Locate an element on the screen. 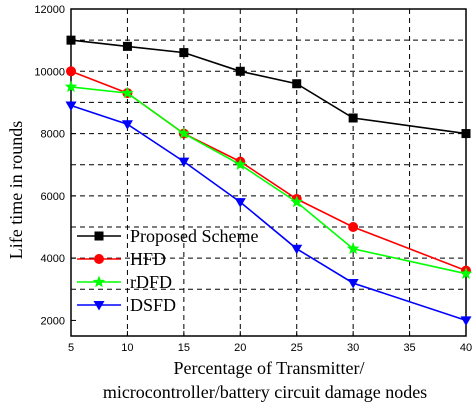 The height and width of the screenshot is (408, 474). y-axis-label: Life time in rounds is located at coordinates (16, 190).